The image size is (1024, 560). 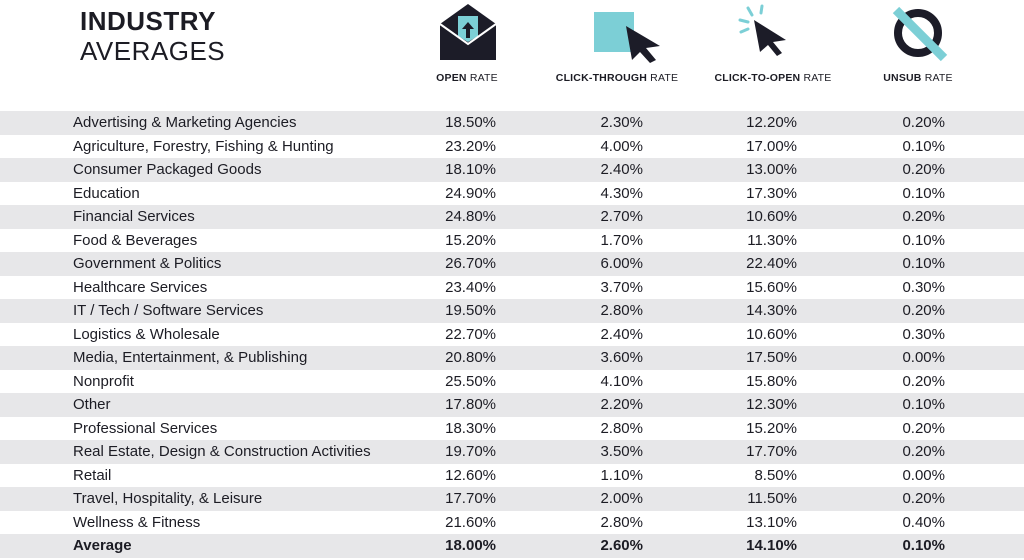 What do you see at coordinates (771, 146) in the screenshot?
I see `click-to-open-rate-value: 17.00%` at bounding box center [771, 146].